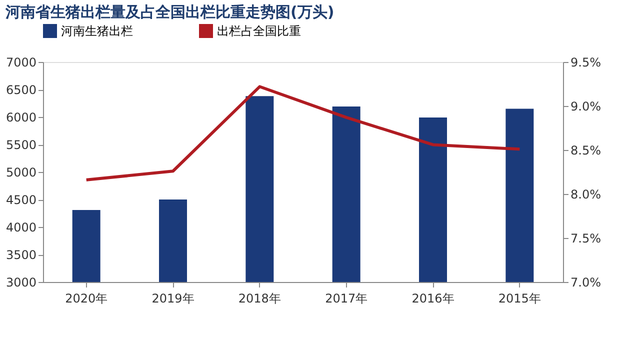  I want to click on y-tick-label: 7000, so click(21, 63).